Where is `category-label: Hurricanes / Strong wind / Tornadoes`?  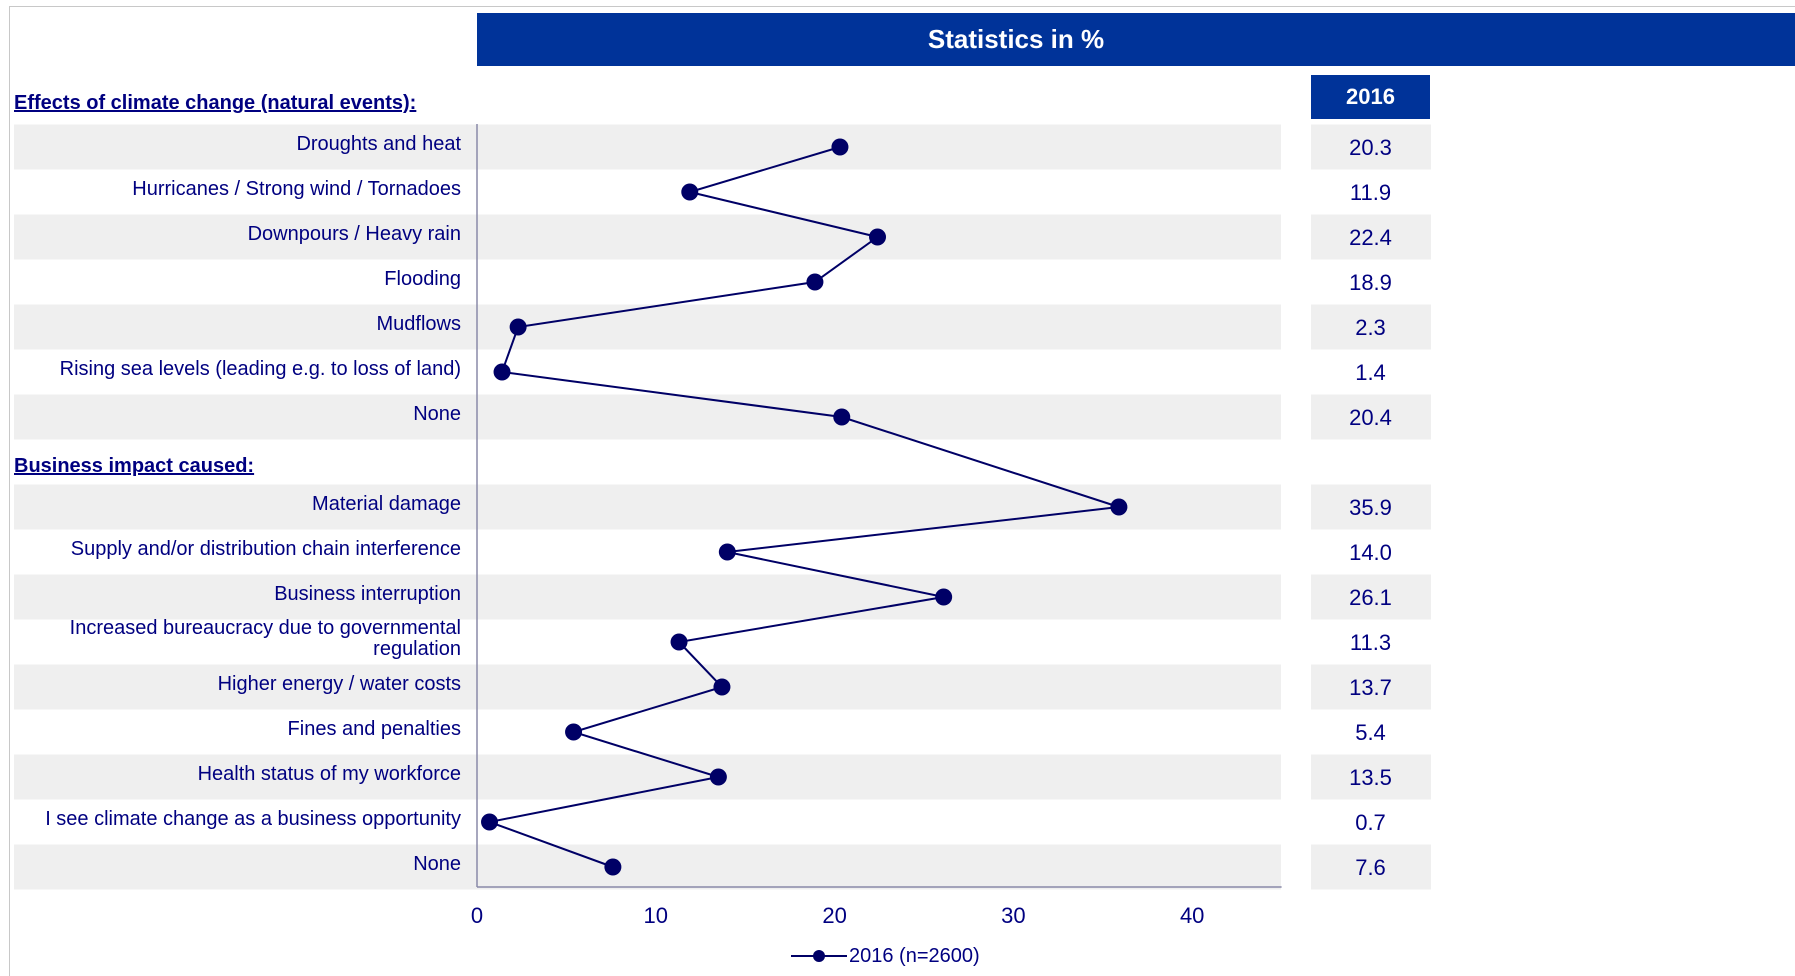 category-label: Hurricanes / Strong wind / Tornadoes is located at coordinates (296, 188).